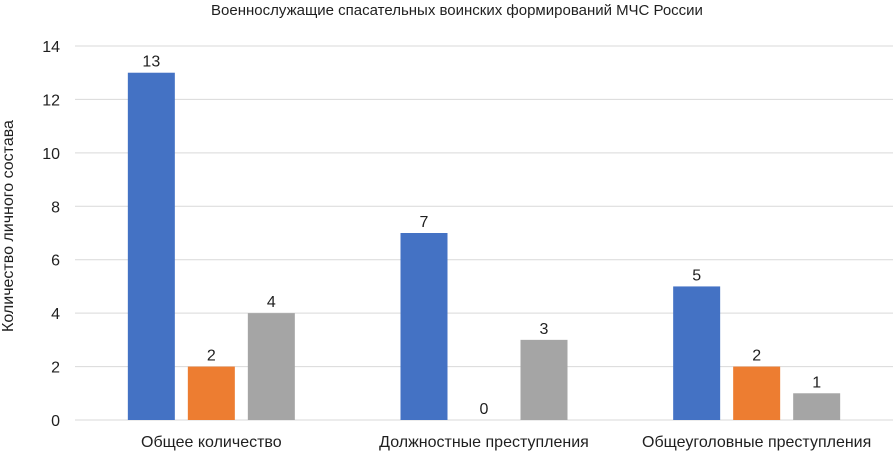 Image resolution: width=893 pixels, height=453 pixels. Describe the element at coordinates (55, 368) in the screenshot. I see `y-tick-label: 2` at that location.